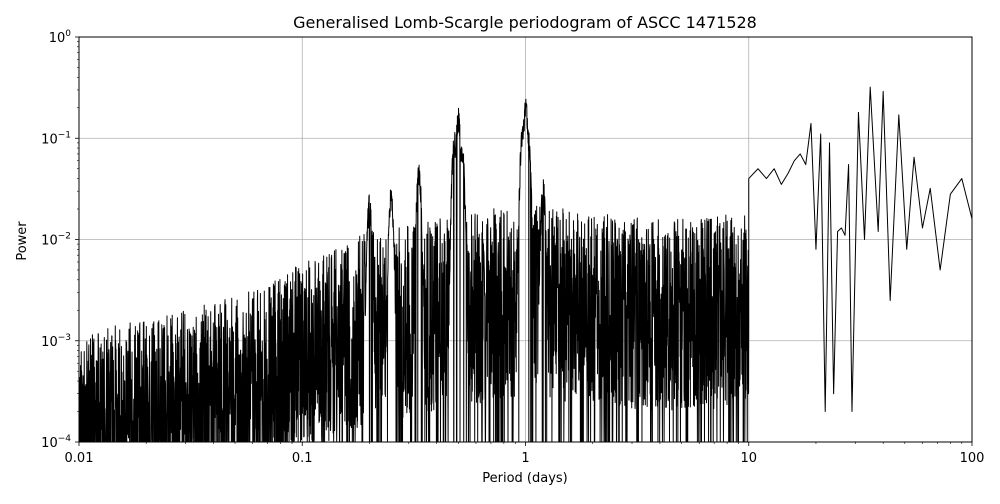 The image size is (1000, 504). Describe the element at coordinates (79, 458) in the screenshot. I see `x-tick-label: 0.01` at that location.